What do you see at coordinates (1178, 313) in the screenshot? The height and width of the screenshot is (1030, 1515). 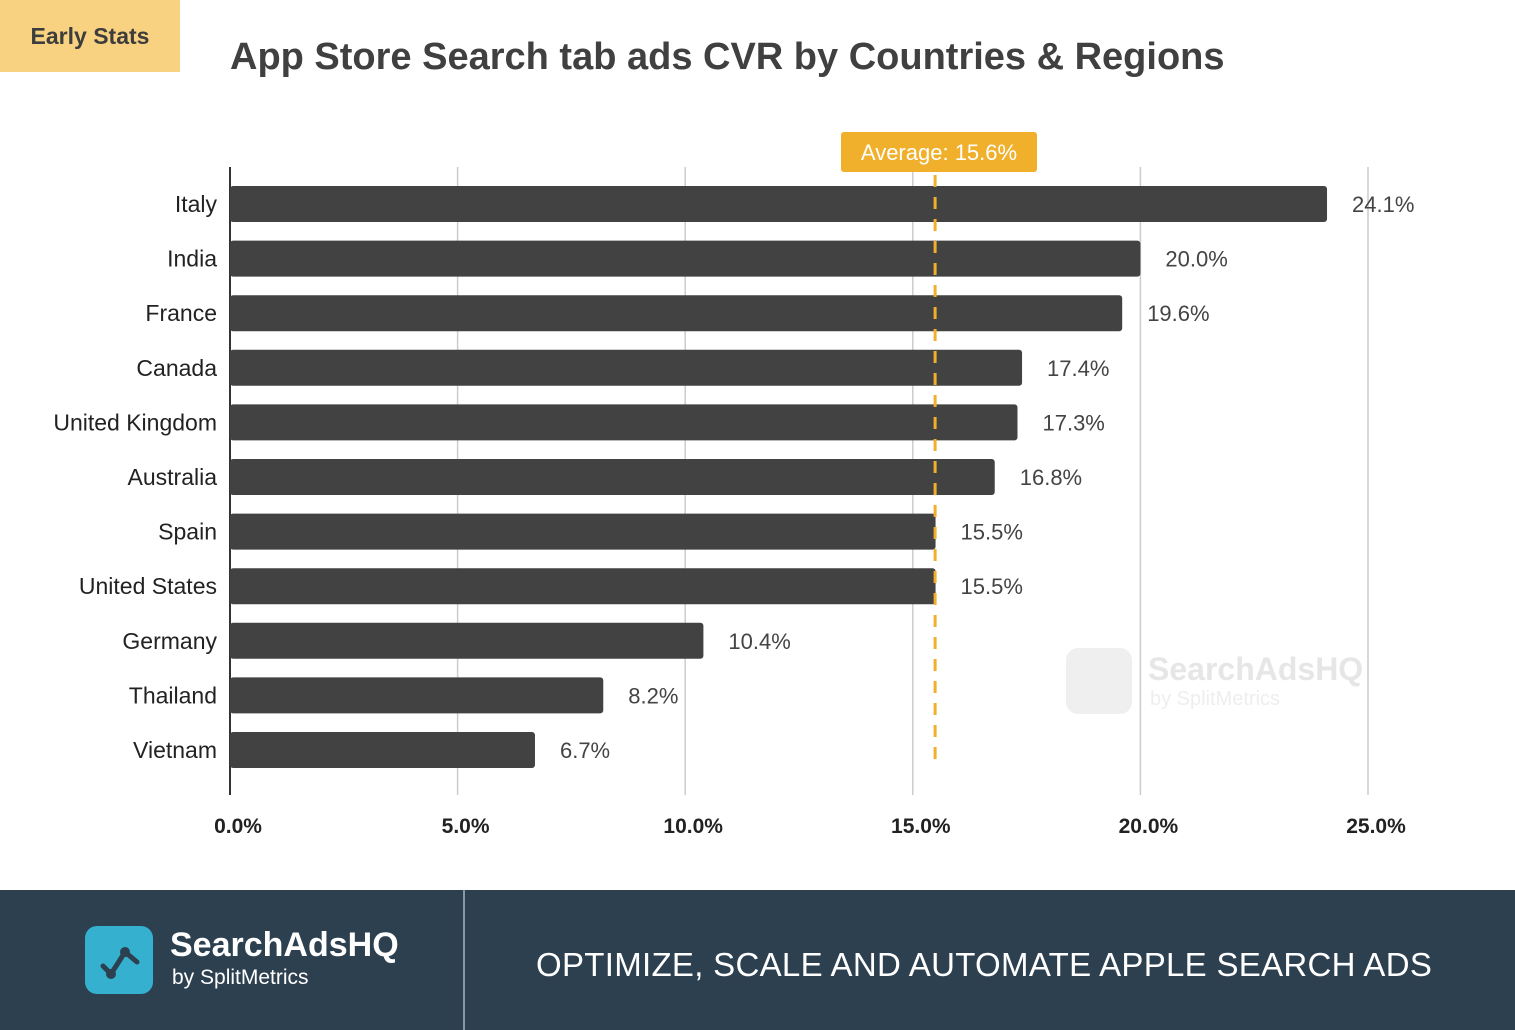 I see `value-label: 19.6%` at bounding box center [1178, 313].